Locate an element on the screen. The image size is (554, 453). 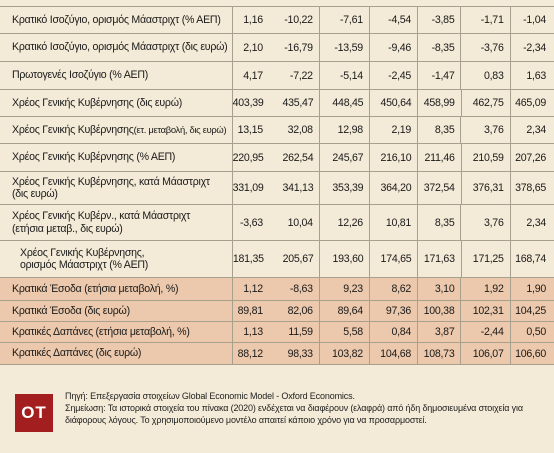
table-cell: -7,22 is located at coordinates (293, 75).